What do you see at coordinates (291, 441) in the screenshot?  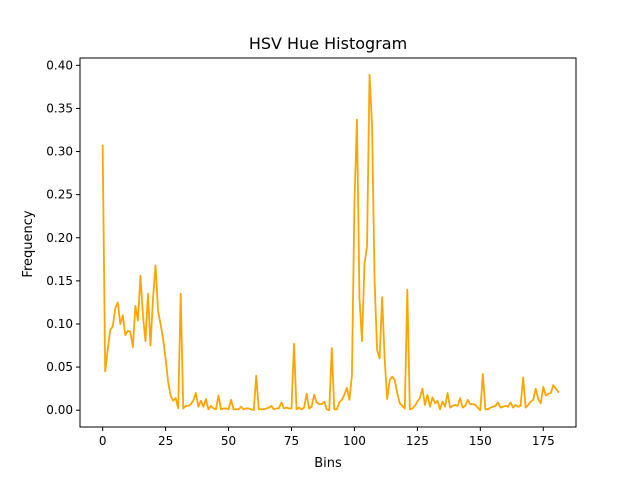 I see `x-tick-label: 75` at bounding box center [291, 441].